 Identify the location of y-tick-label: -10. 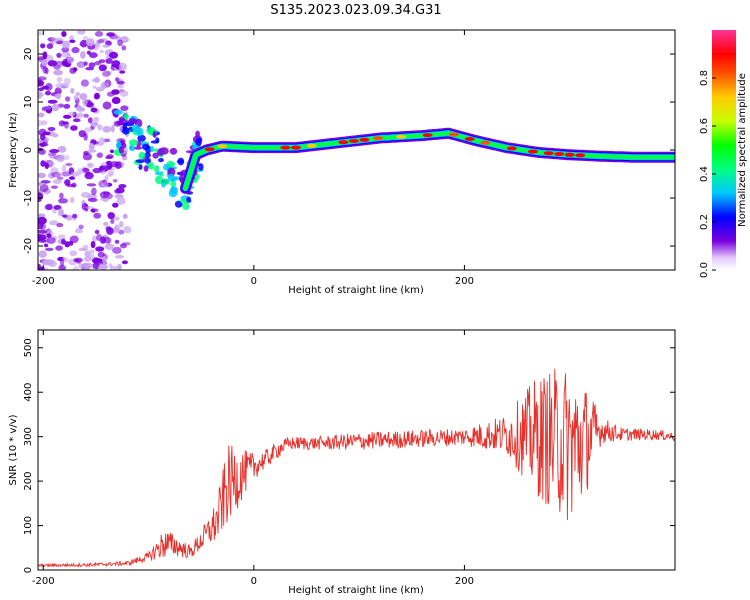
(28, 198).